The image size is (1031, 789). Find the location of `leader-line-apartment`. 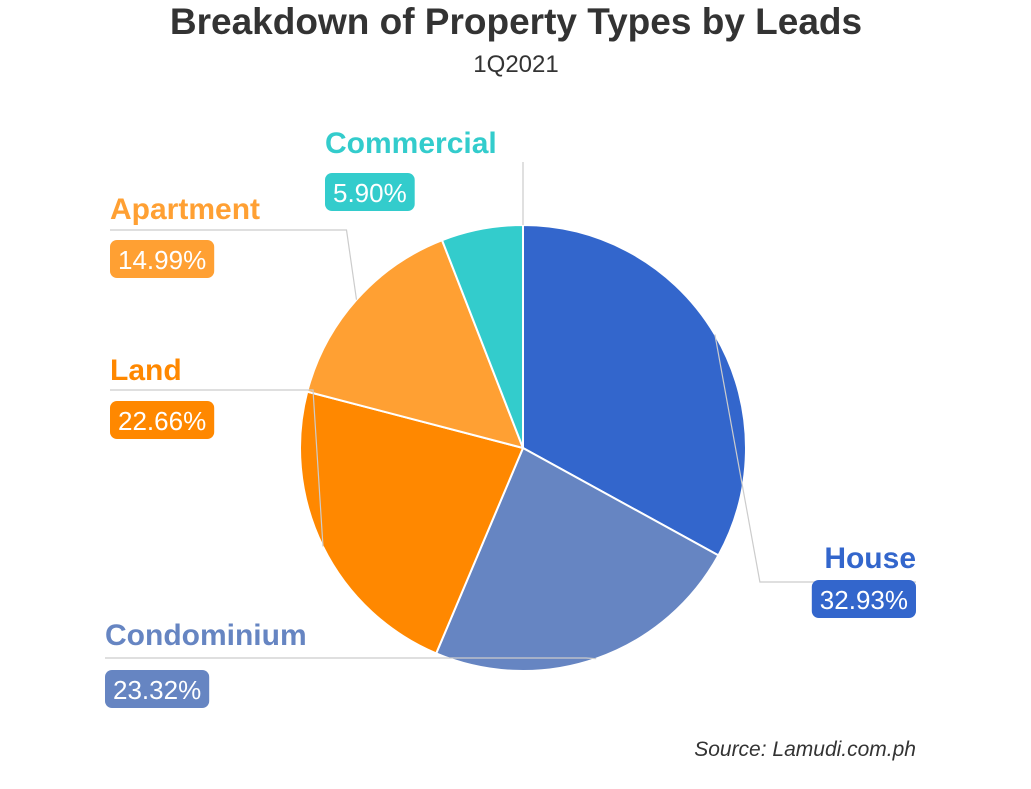

leader-line-apartment is located at coordinates (234, 264).